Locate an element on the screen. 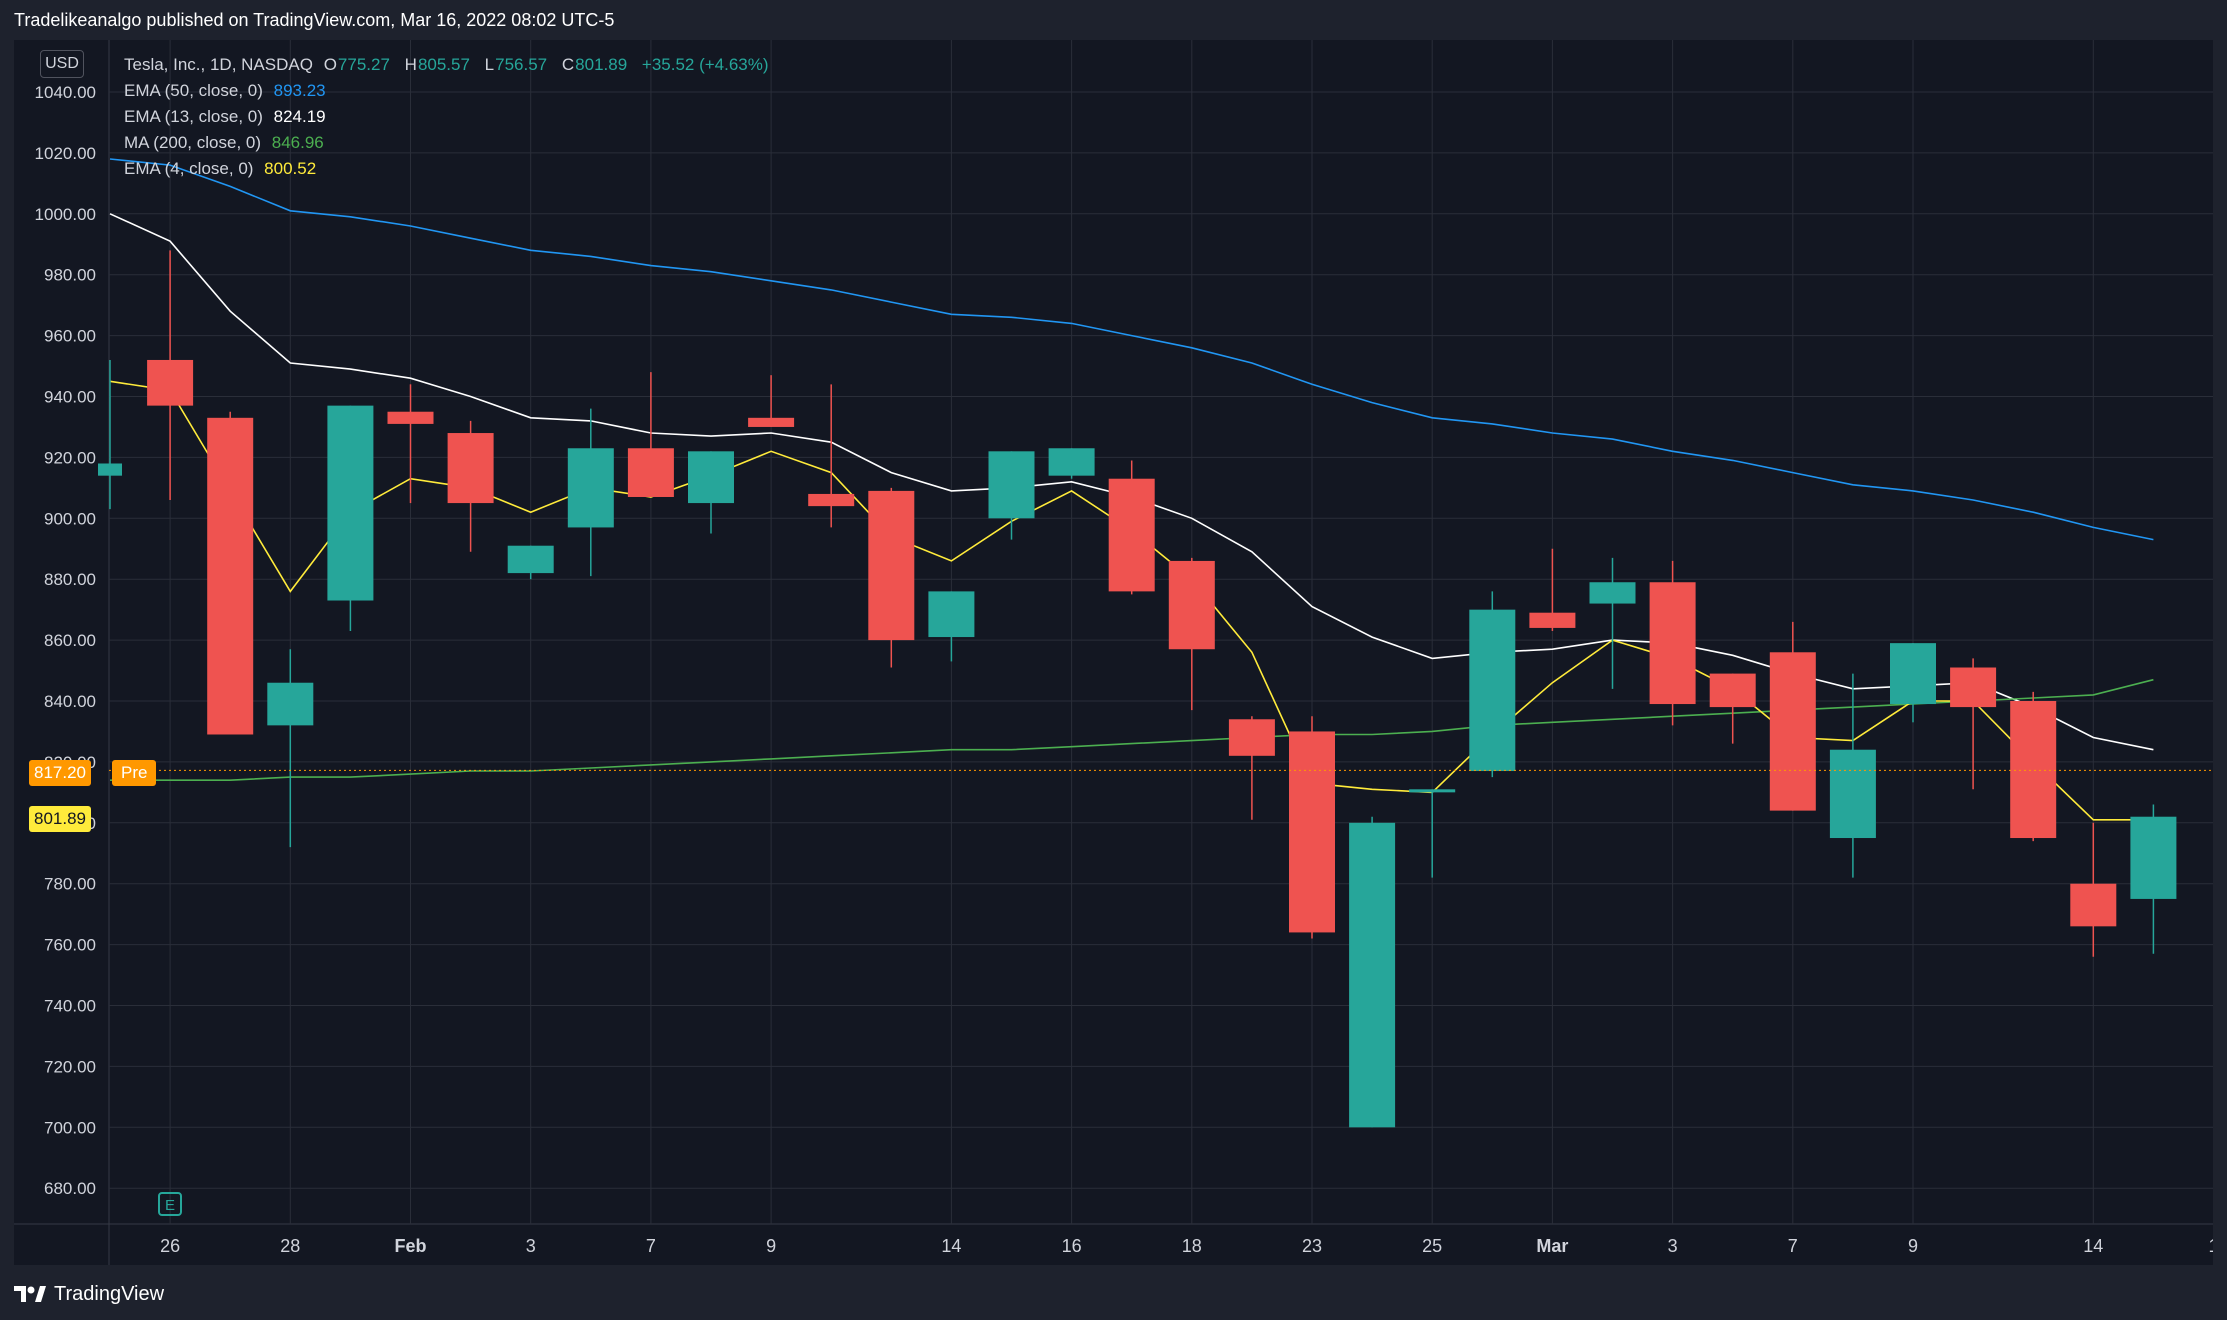 This screenshot has width=2227, height=1320. brand-name: TradingView is located at coordinates (109, 1293).